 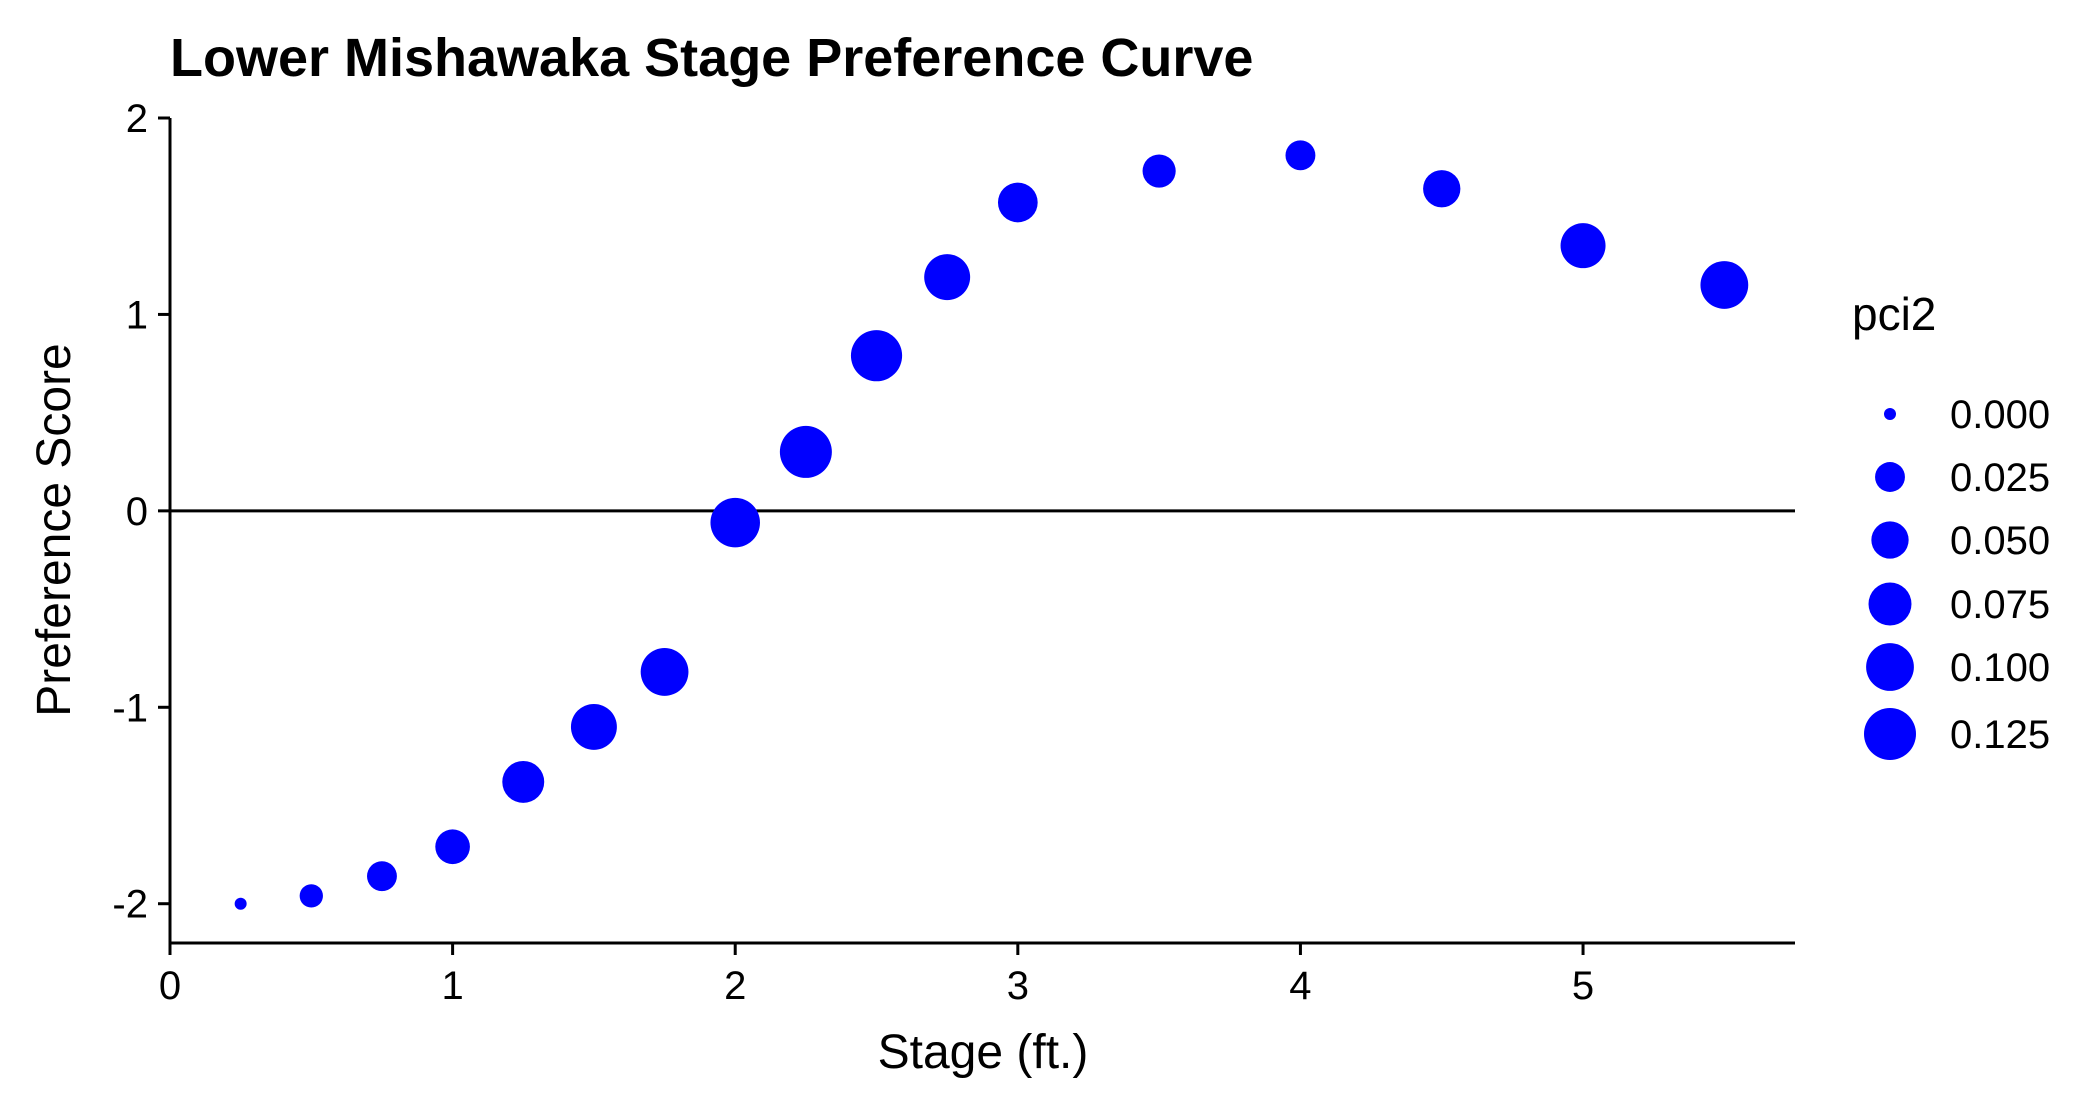 I want to click on y-tick-label: 0, so click(x=137, y=512).